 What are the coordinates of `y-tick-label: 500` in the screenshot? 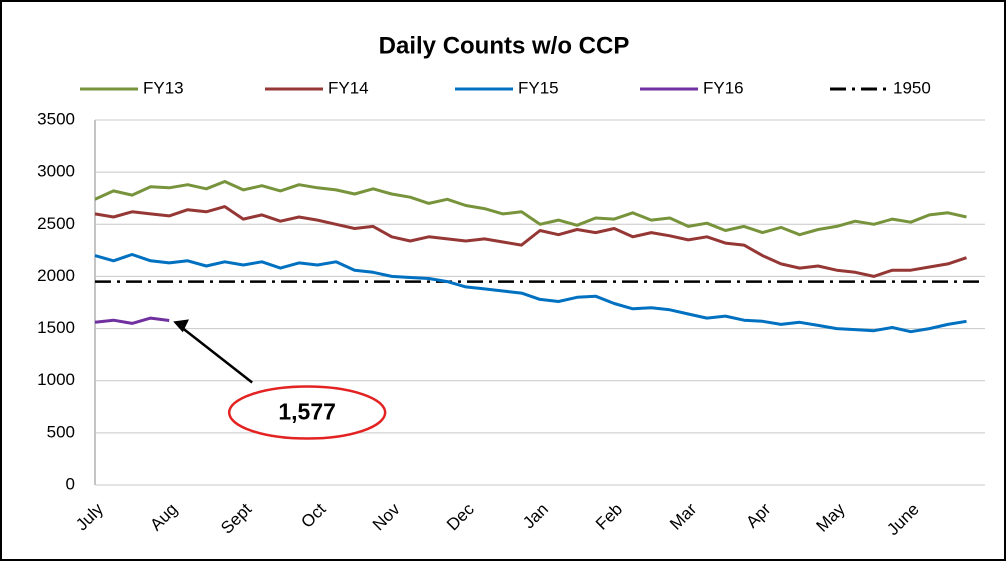 It's located at (61, 431).